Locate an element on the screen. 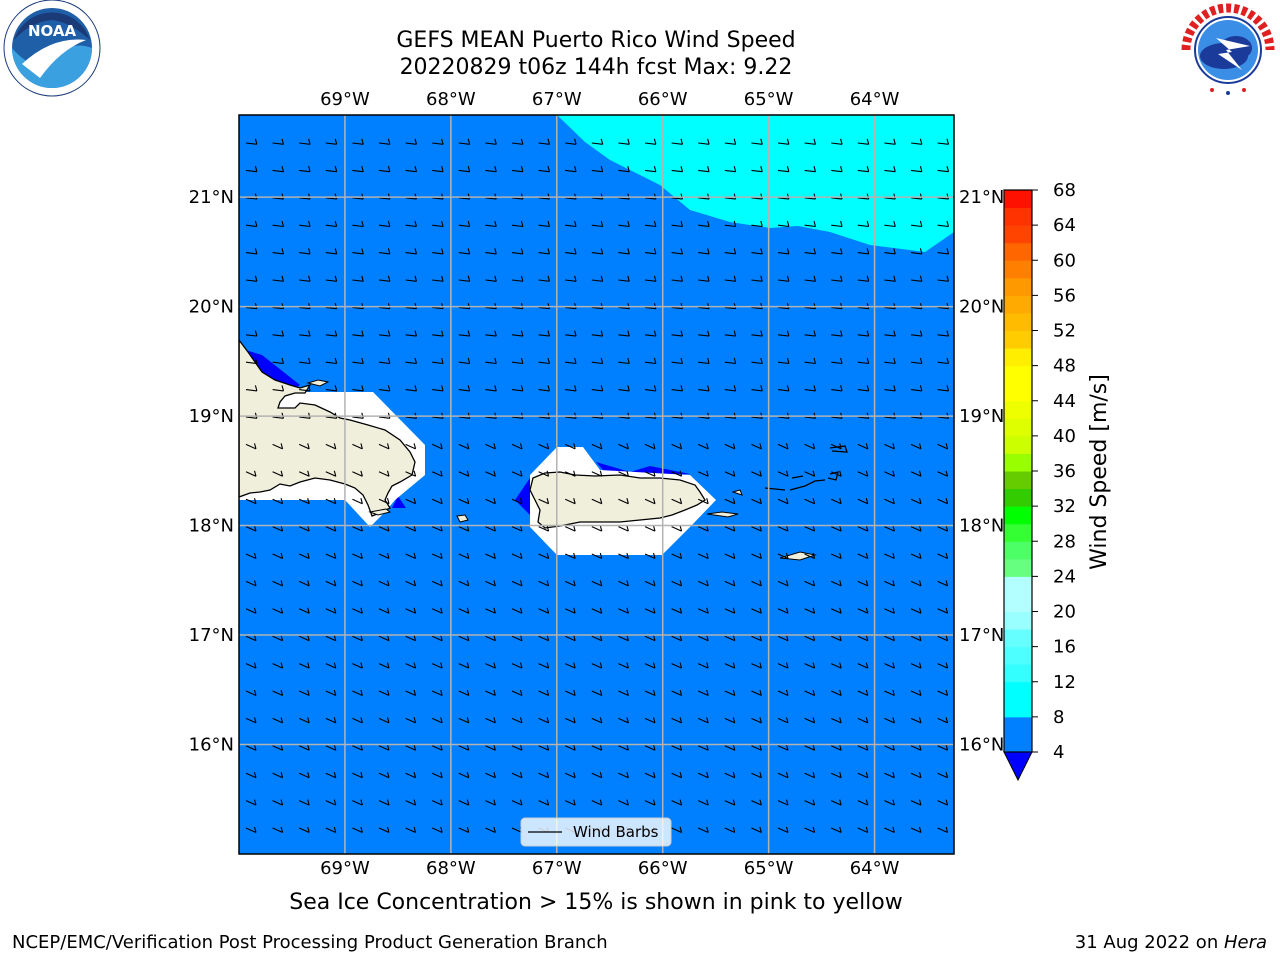 This screenshot has height=960, width=1280. lon-label-bottom: 66°W is located at coordinates (663, 868).